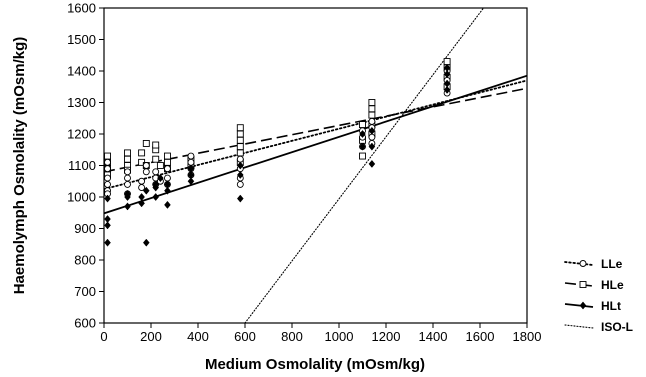 The width and height of the screenshot is (646, 377). I want to click on series-line-hle, so click(315, 130).